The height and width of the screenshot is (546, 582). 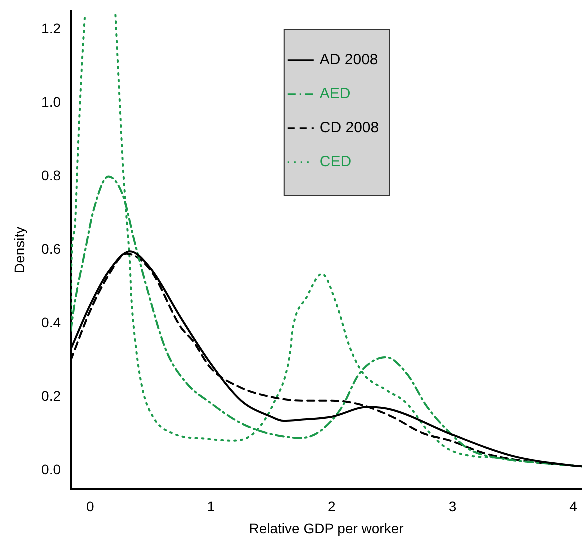 I want to click on y-tick-label: 0.8, so click(x=52, y=176).